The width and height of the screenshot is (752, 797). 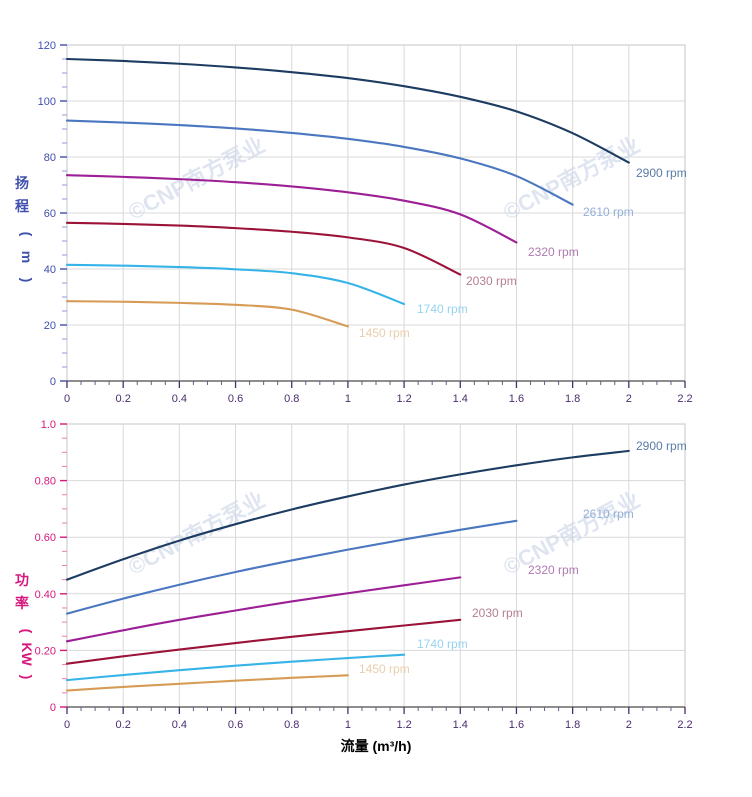 What do you see at coordinates (50, 158) in the screenshot?
I see `y-axis-tick-label: 80` at bounding box center [50, 158].